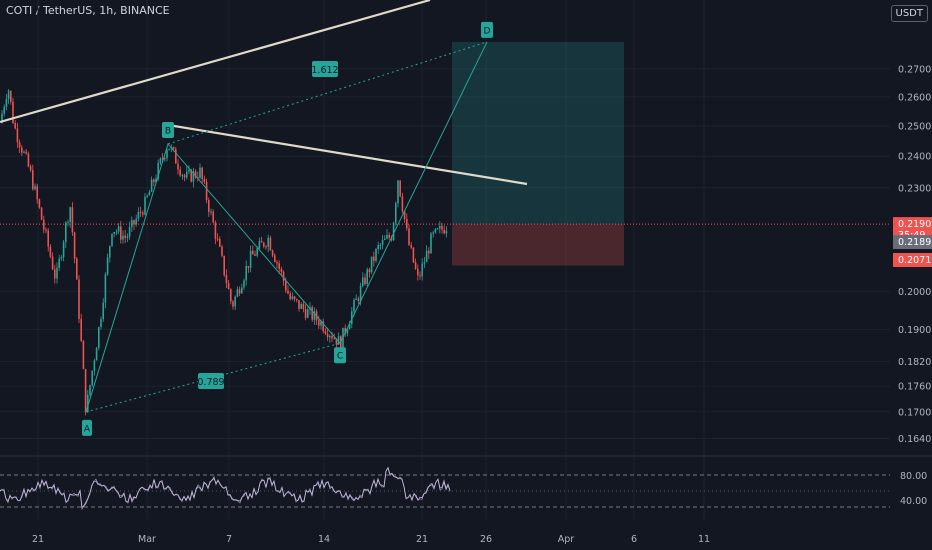 Image resolution: width=932 pixels, height=550 pixels. Describe the element at coordinates (914, 224) in the screenshot. I see `last-price-label-text: 0.2190` at that location.